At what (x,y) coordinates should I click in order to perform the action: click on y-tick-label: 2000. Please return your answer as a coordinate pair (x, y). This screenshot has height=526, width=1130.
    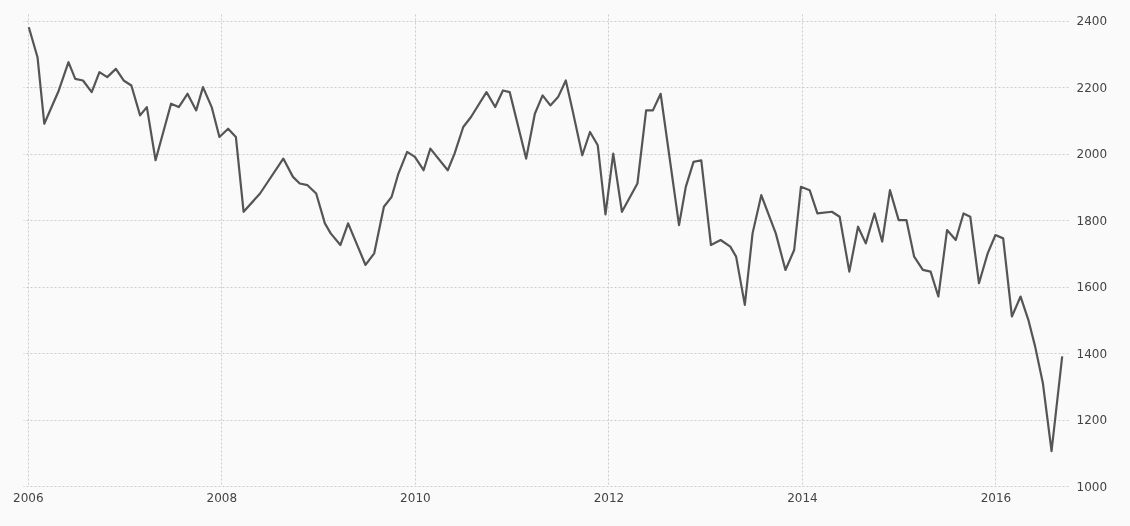
    Looking at the image, I should click on (1092, 154).